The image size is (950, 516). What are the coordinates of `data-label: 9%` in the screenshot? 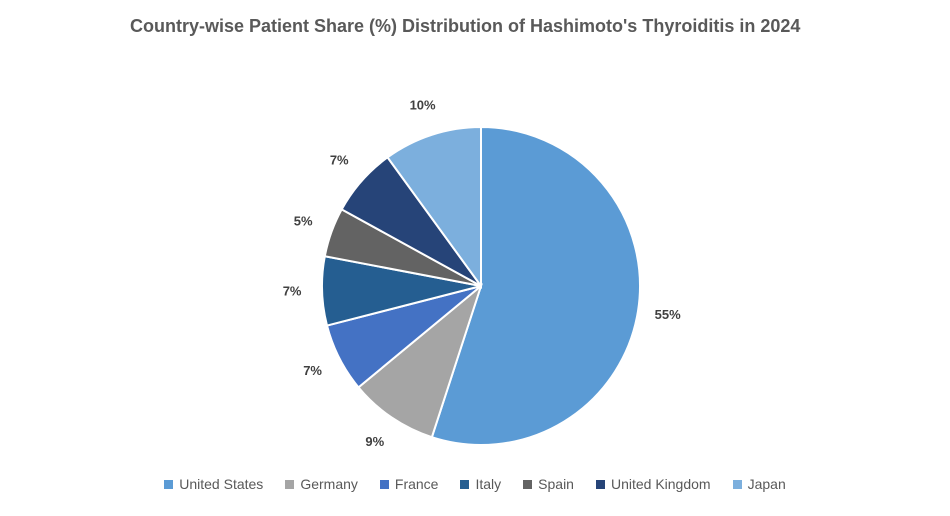 It's located at (374, 441).